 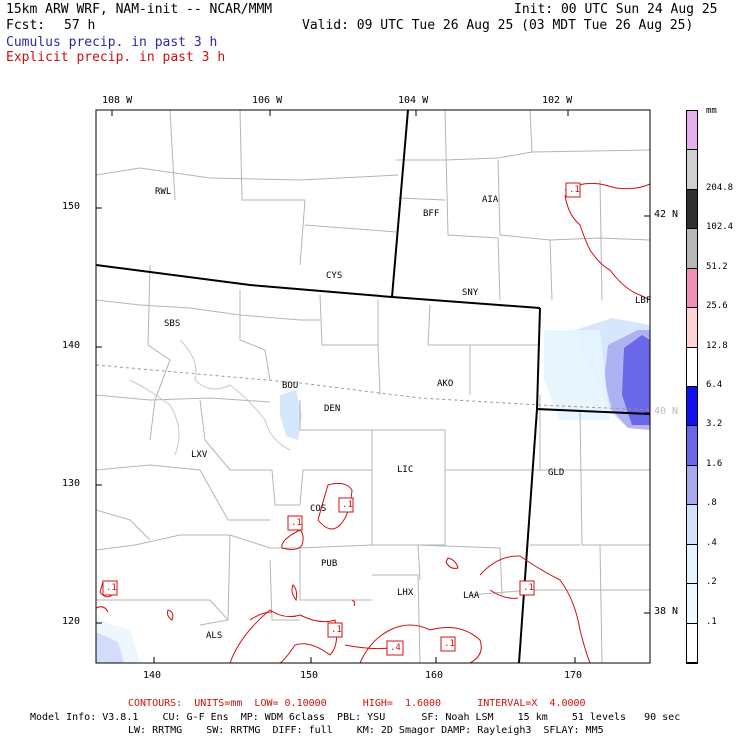 I want to click on latitude-40n-line, so click(x=373, y=387).